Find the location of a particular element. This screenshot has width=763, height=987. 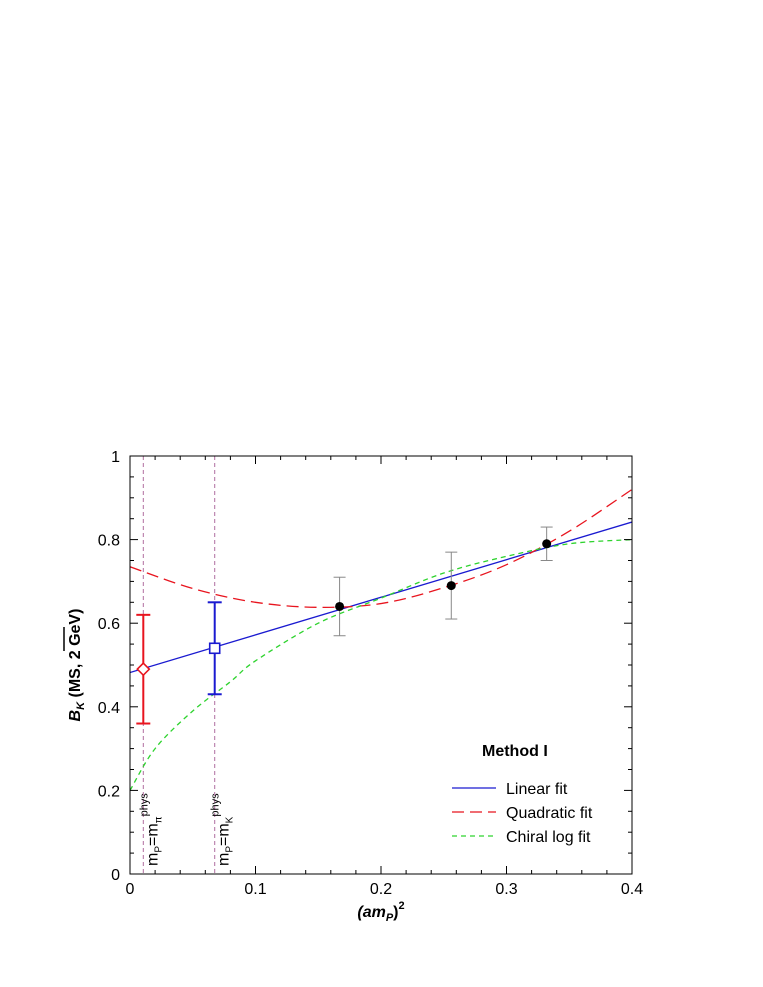

legend-label-0: Linear fit is located at coordinates (537, 789).